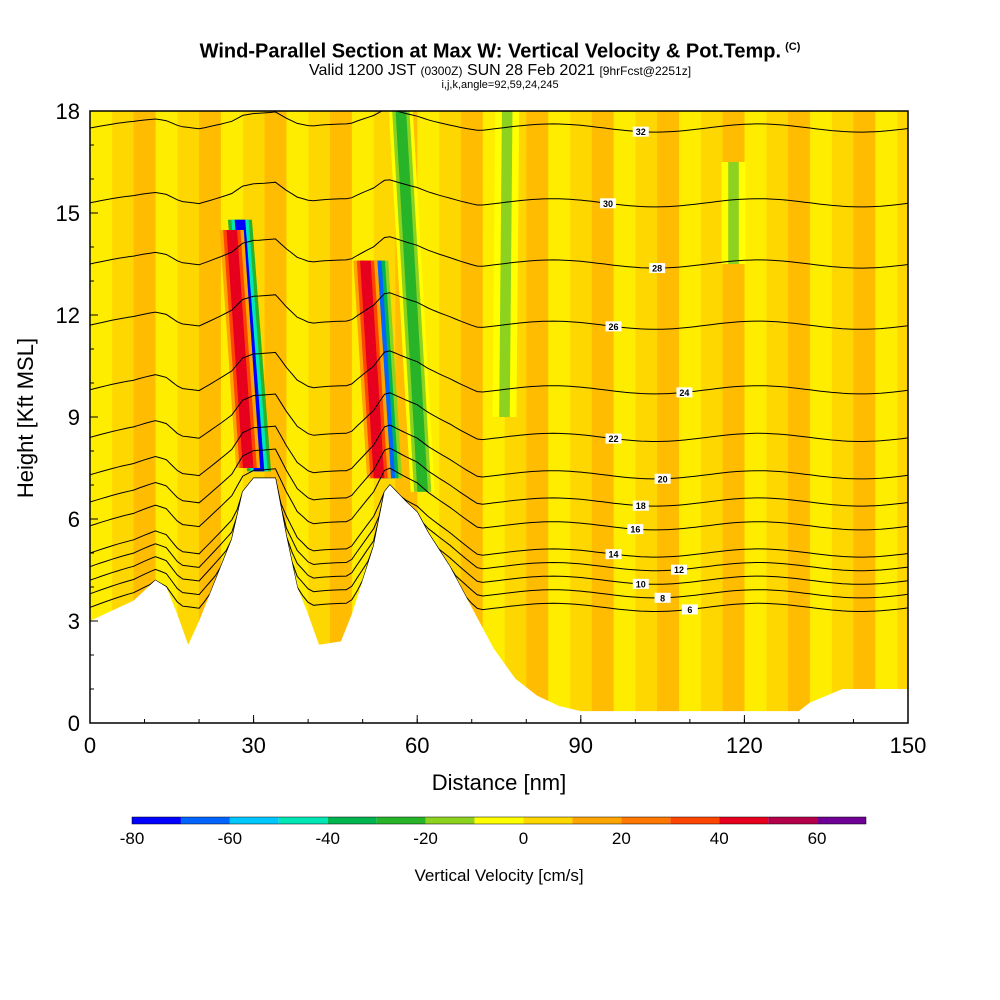 This screenshot has width=1000, height=1000. Describe the element at coordinates (493, 832) in the screenshot. I see `colorbar: -80 -60 -40 -20 0 20 40 60` at that location.